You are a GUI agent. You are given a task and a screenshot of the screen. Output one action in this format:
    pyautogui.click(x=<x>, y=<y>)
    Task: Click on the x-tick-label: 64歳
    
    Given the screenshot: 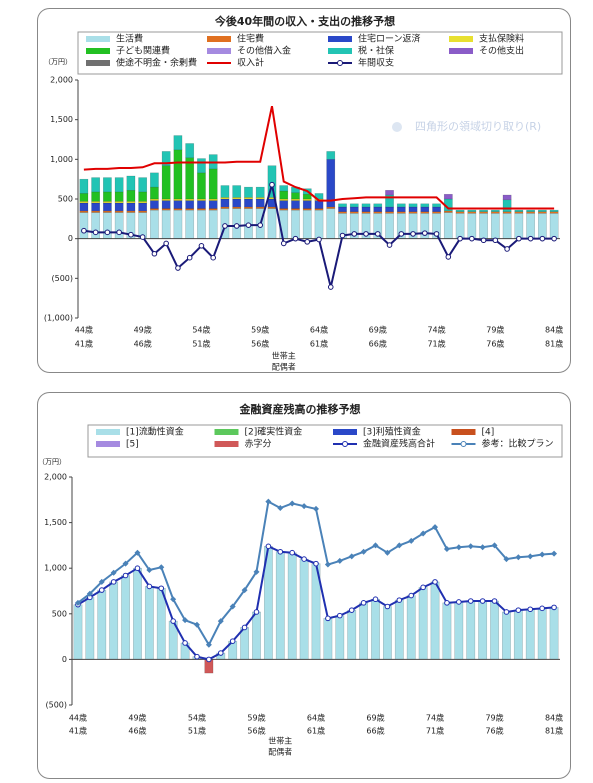 What is the action you would take?
    pyautogui.click(x=316, y=718)
    